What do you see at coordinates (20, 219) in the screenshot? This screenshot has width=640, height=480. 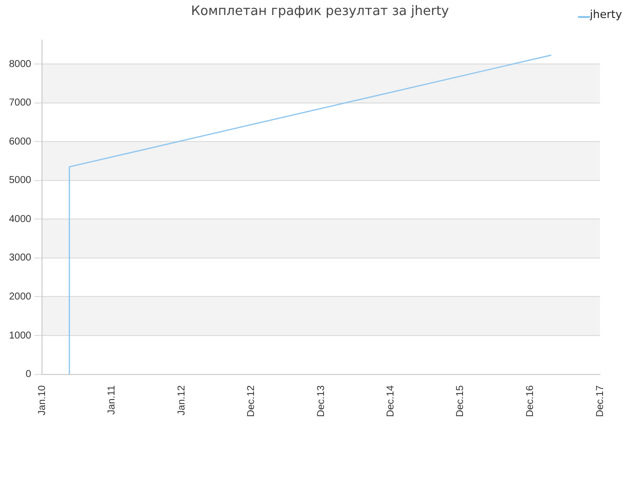 I see `y-tick-label: 4000` at bounding box center [20, 219].